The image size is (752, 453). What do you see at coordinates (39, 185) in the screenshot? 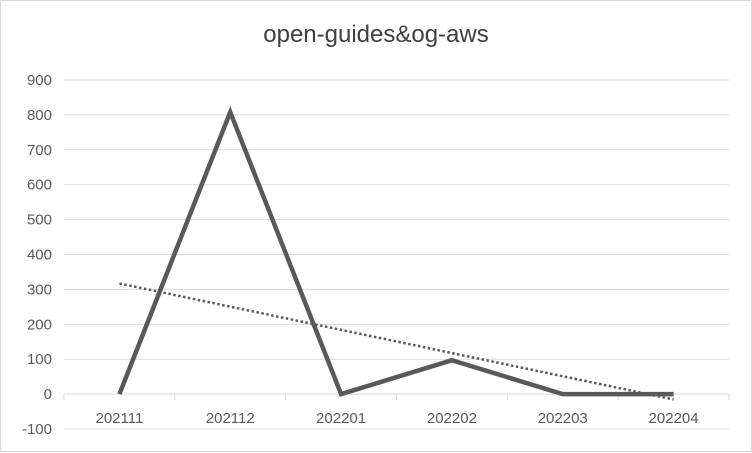
I see `y-tick-label: 600` at bounding box center [39, 185].